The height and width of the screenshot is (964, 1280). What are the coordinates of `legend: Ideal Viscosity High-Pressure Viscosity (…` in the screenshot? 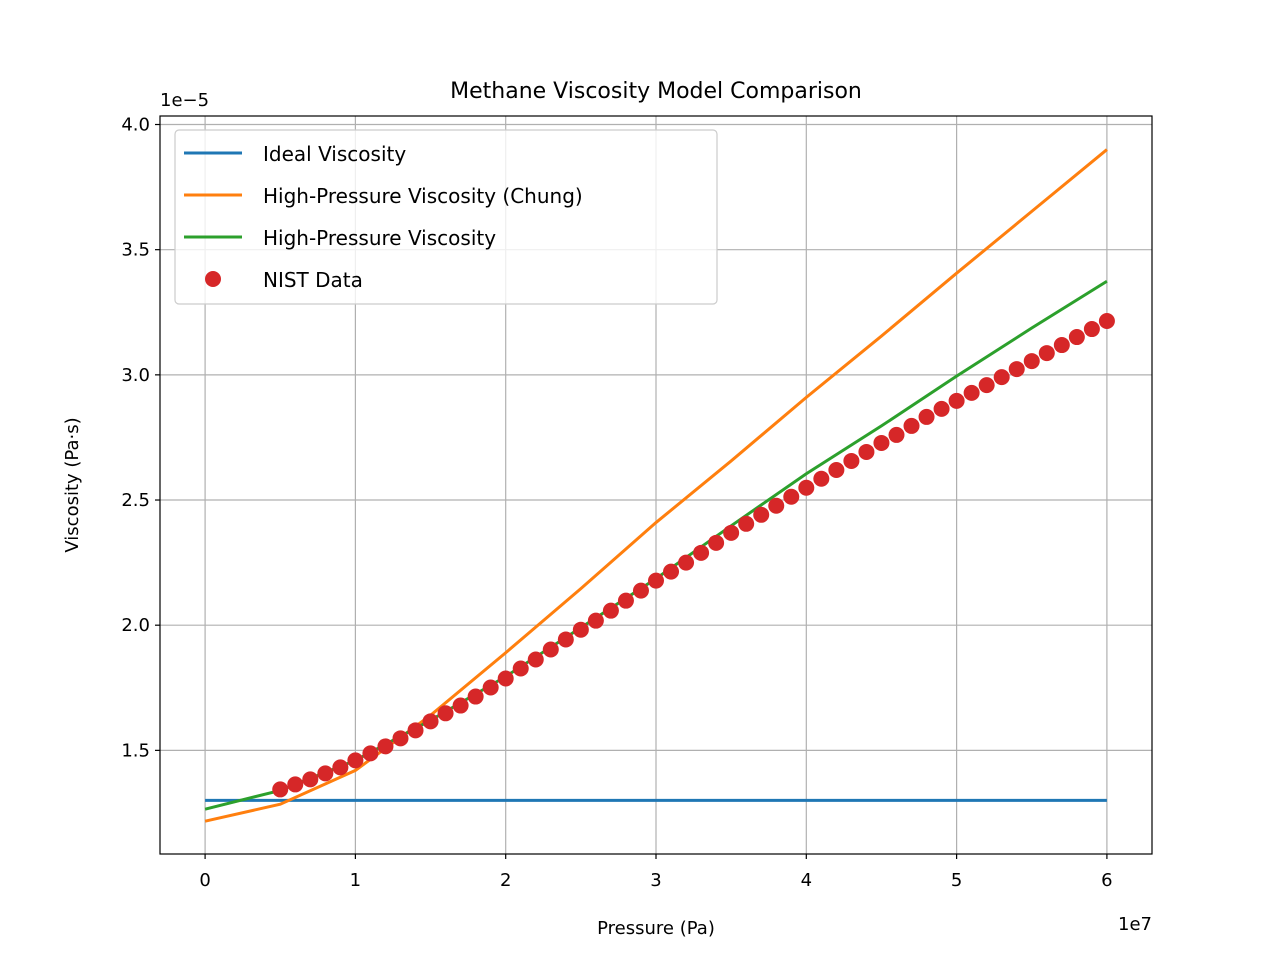 It's located at (446, 217).